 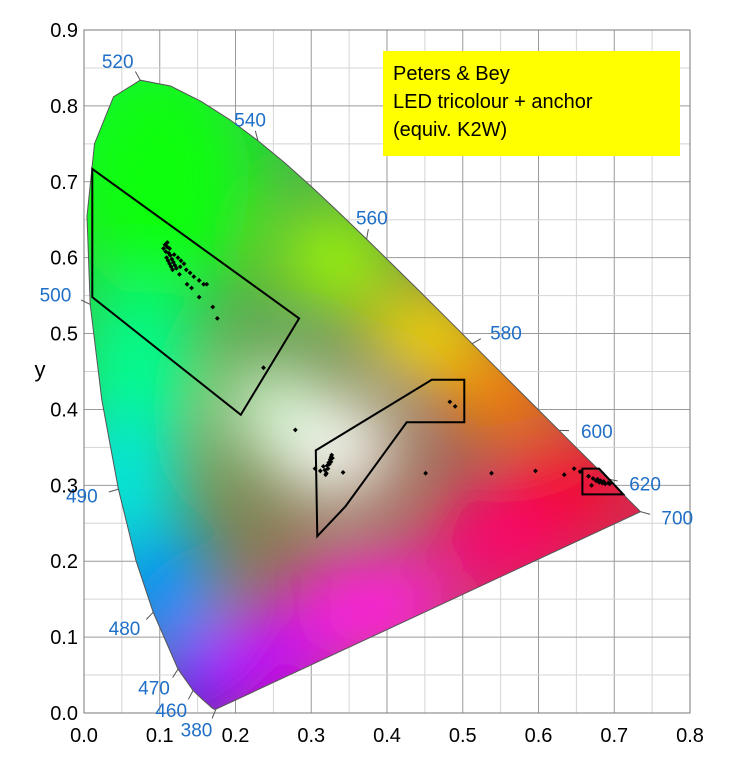 I want to click on y-tick-label: 0.8, so click(x=64, y=107).